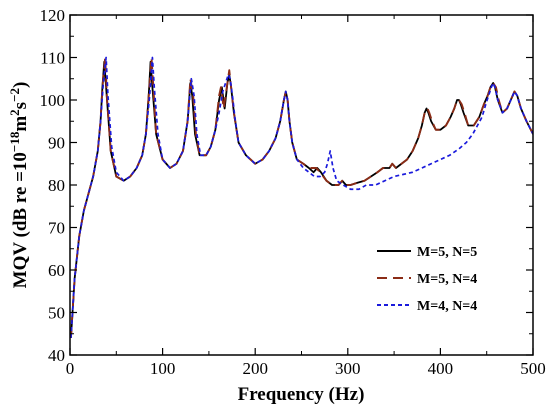 This screenshot has height=409, width=550. I want to click on y-axis-title-part: 2, so click(14, 112).